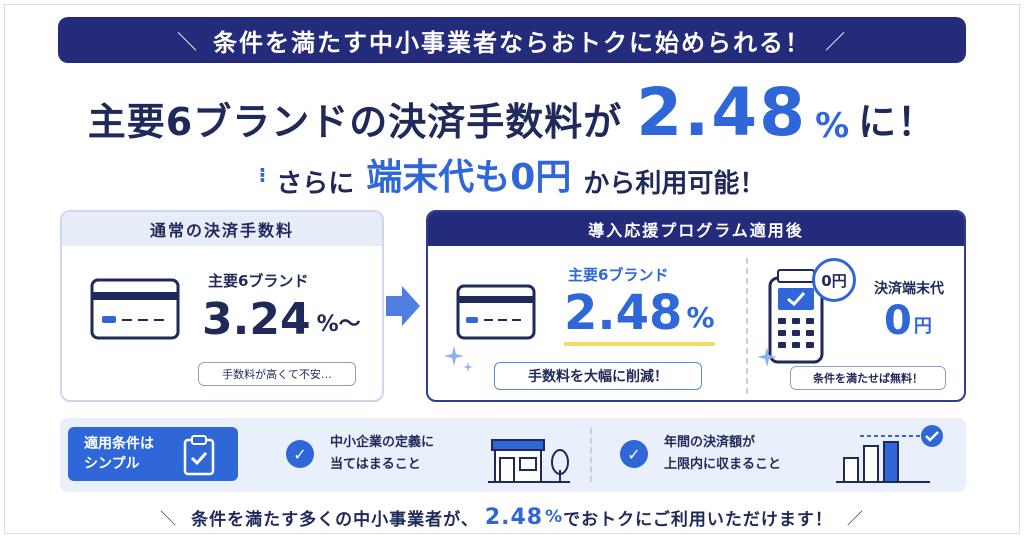  Describe the element at coordinates (169, 518) in the screenshot. I see `footer-deco-left: ＼` at that location.